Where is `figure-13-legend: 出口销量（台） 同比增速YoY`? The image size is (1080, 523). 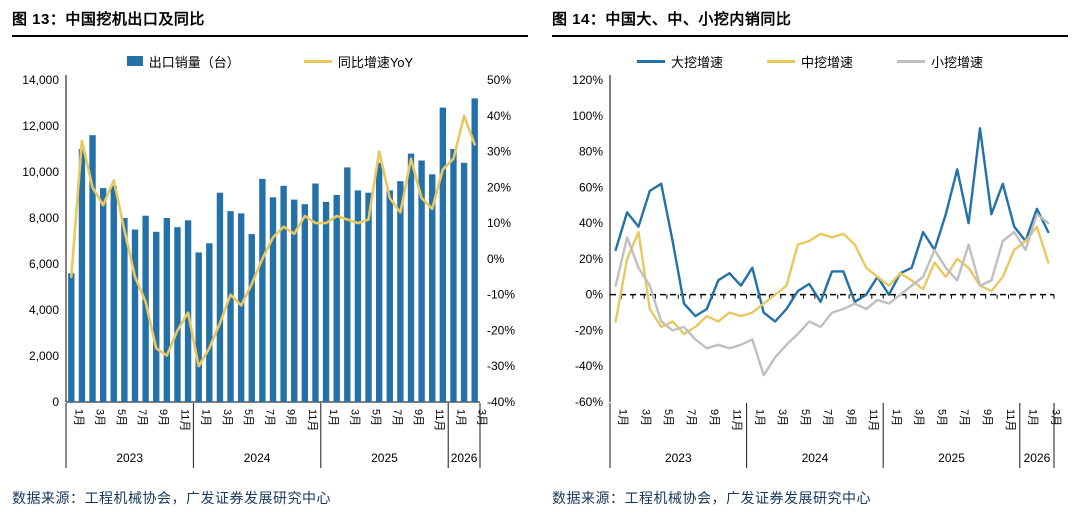
figure-13-legend: 出口销量（台） 同比增速YoY is located at coordinates (270, 61).